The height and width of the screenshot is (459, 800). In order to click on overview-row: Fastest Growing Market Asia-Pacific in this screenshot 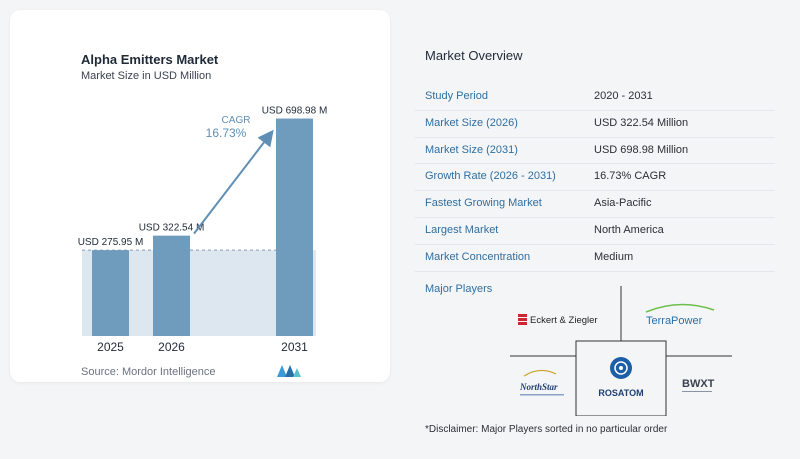, I will do `click(595, 204)`.